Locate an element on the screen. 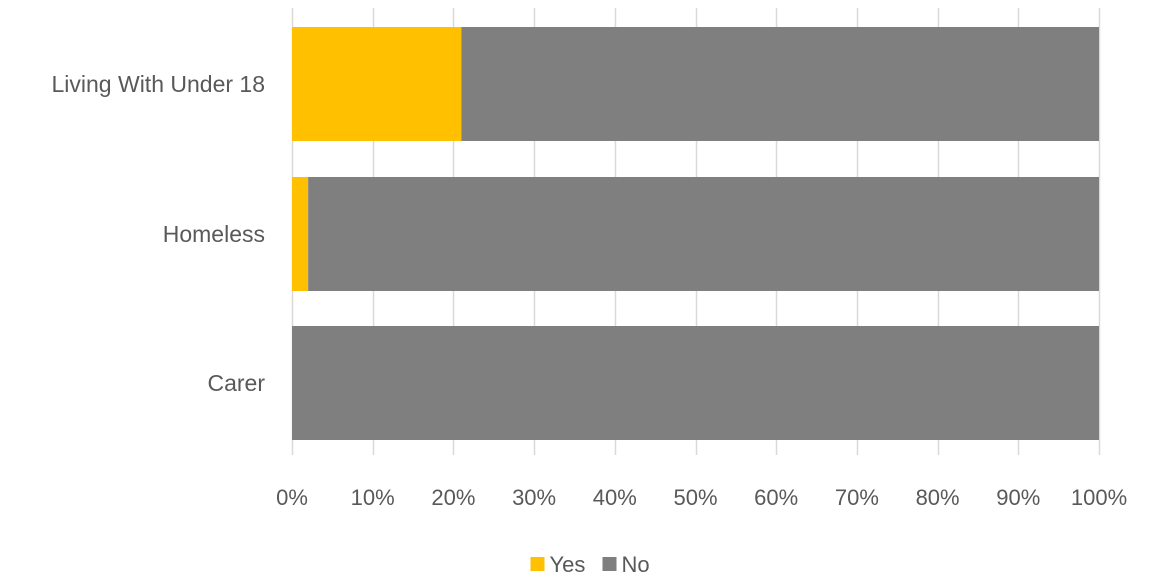 The width and height of the screenshot is (1153, 582). x-tick-label-30: 30% is located at coordinates (534, 497).